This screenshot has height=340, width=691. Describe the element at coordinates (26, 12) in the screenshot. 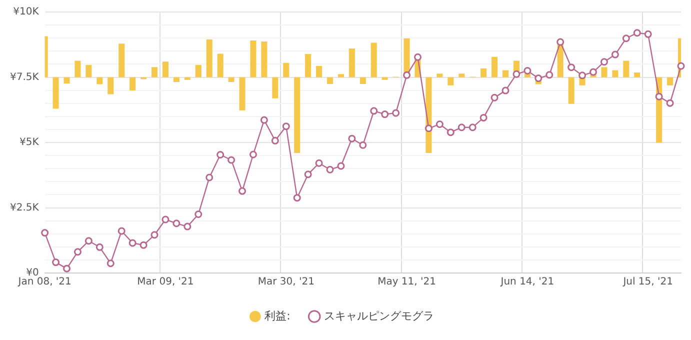

I see `y-tick-label: ¥10K` at that location.